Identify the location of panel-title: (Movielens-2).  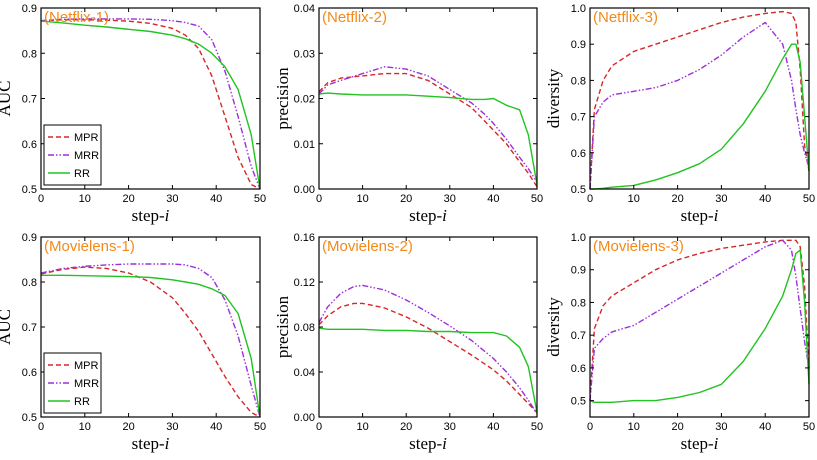
(367, 246).